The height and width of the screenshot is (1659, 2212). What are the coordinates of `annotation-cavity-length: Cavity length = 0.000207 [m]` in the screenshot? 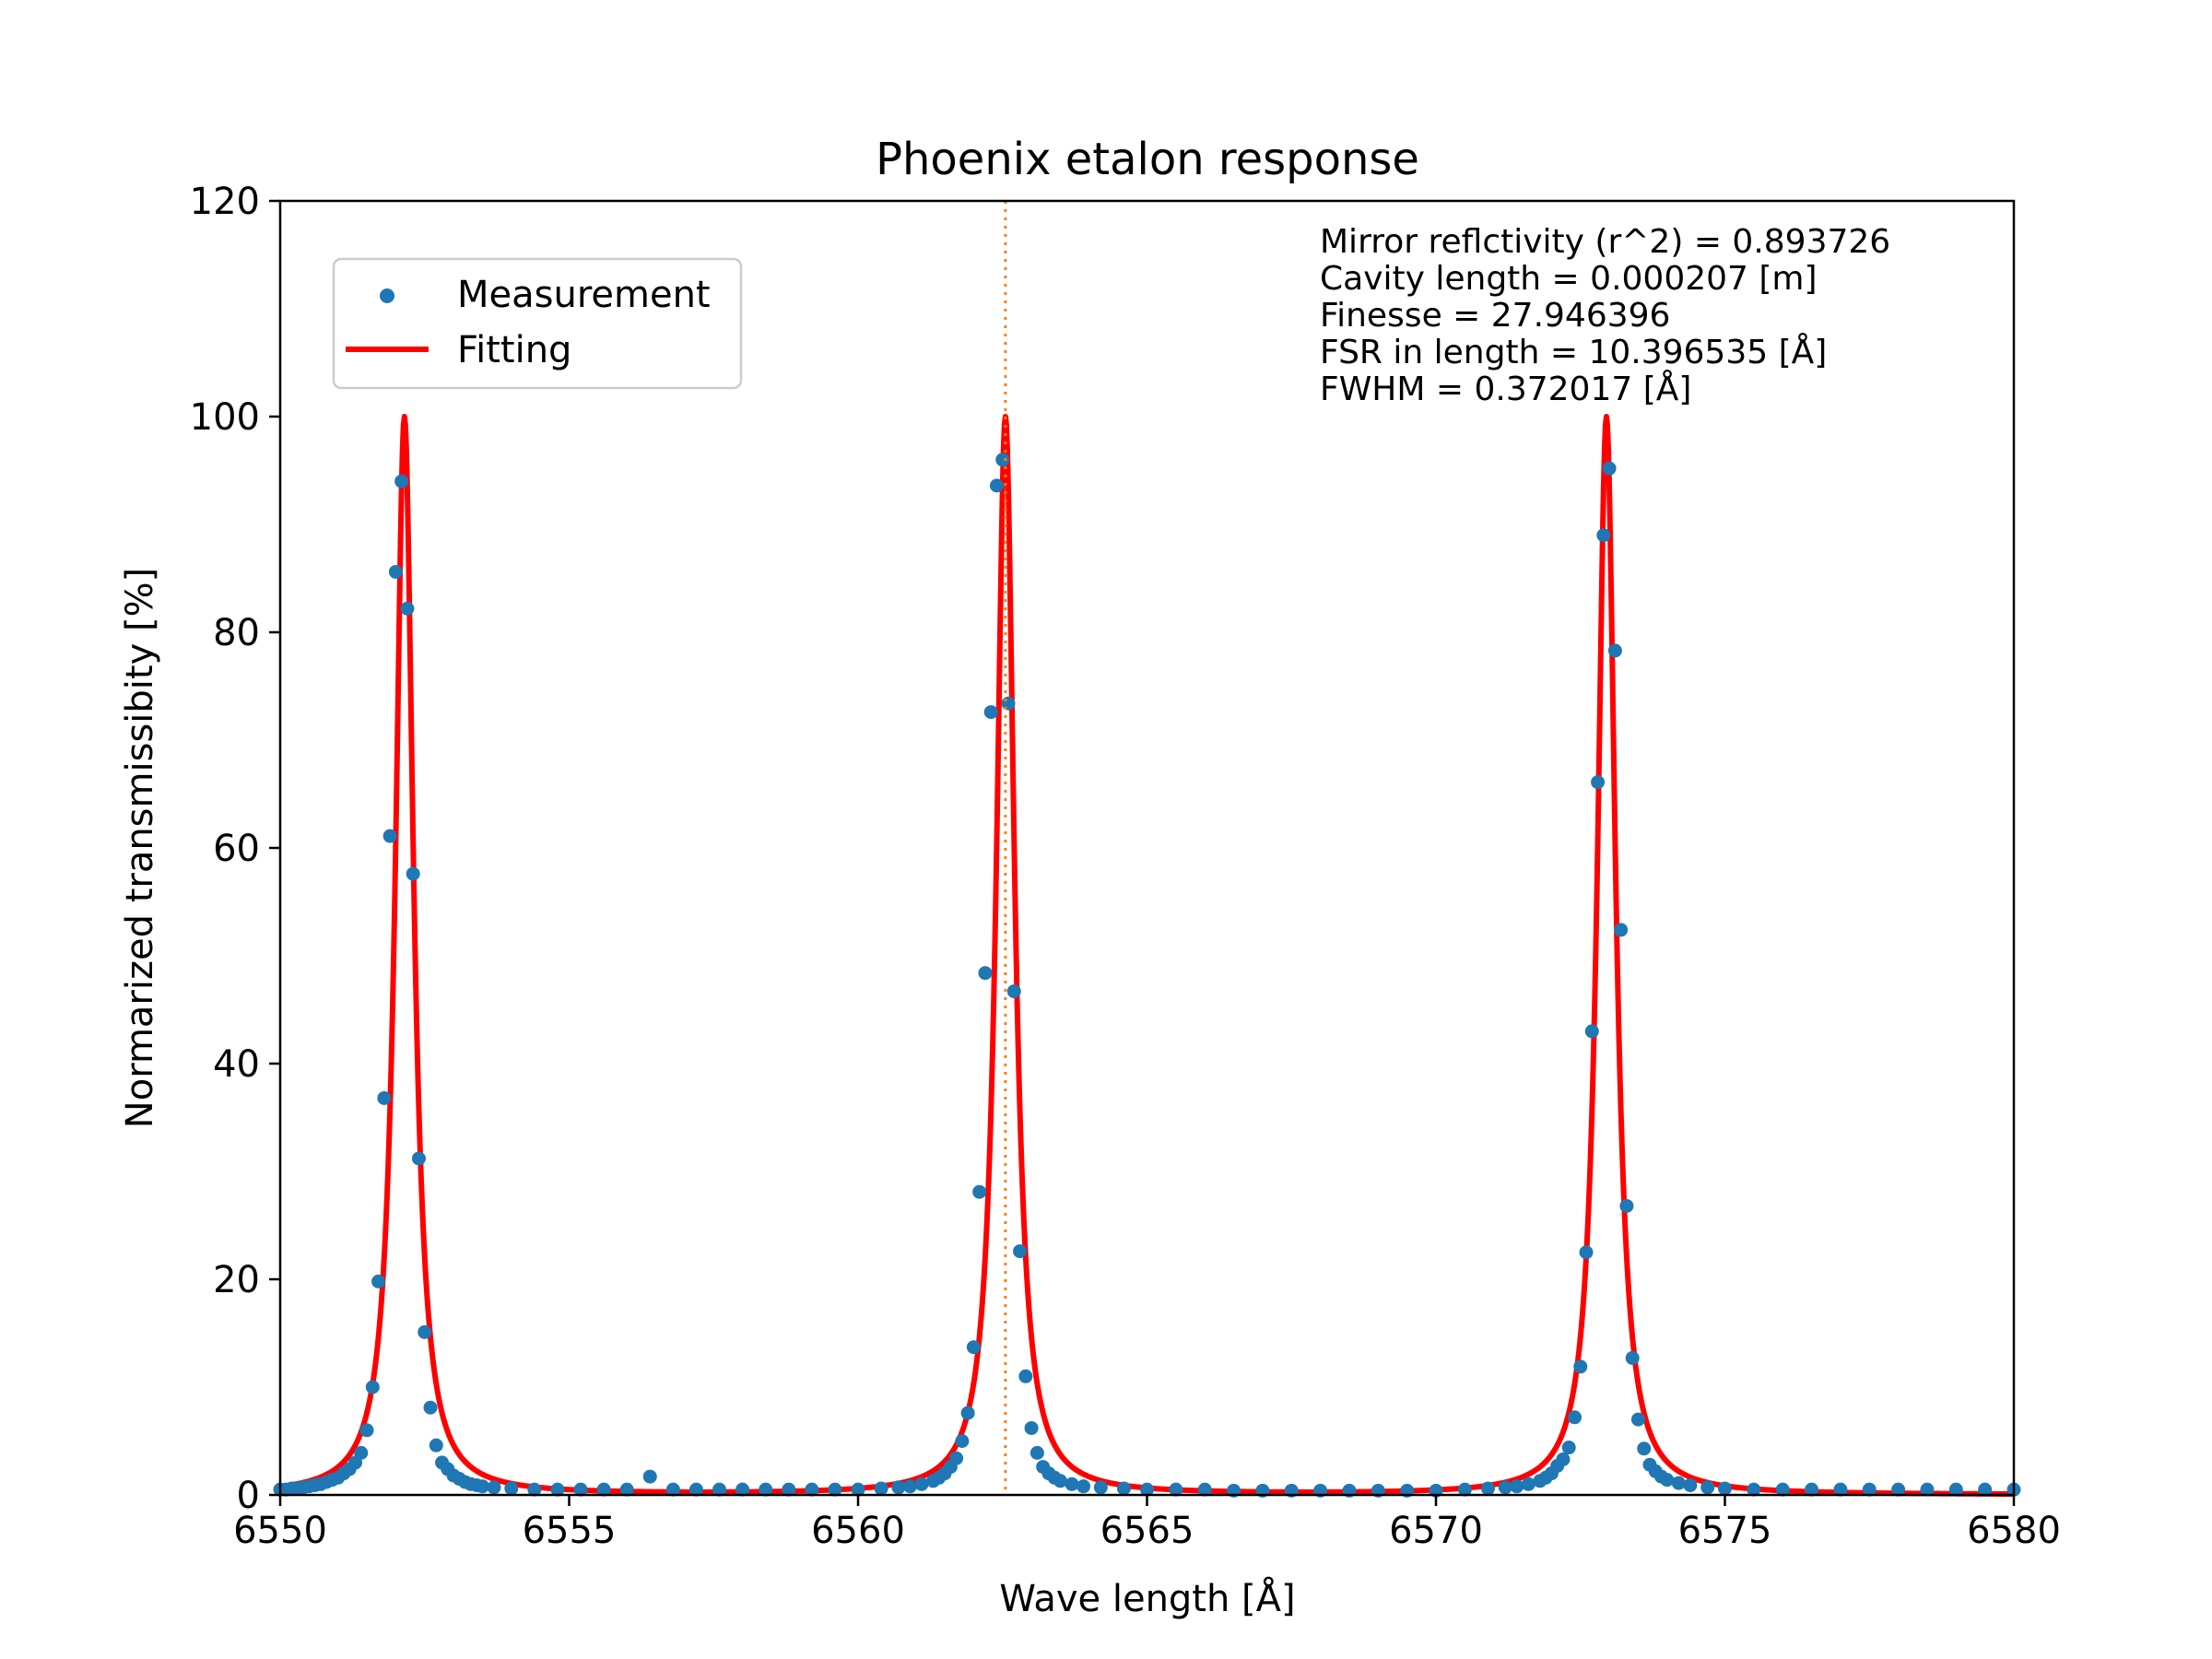 It's located at (1569, 279).